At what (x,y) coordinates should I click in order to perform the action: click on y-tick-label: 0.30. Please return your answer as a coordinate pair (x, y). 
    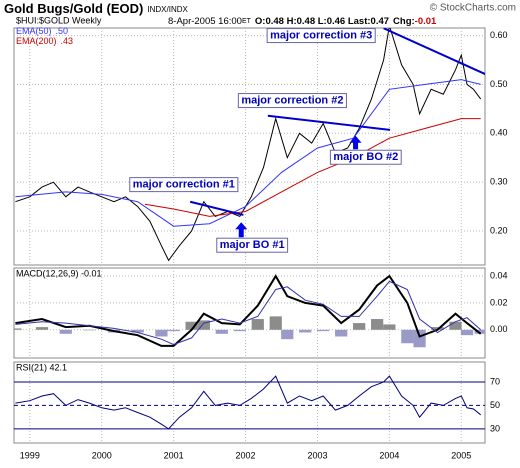
    Looking at the image, I should click on (499, 182).